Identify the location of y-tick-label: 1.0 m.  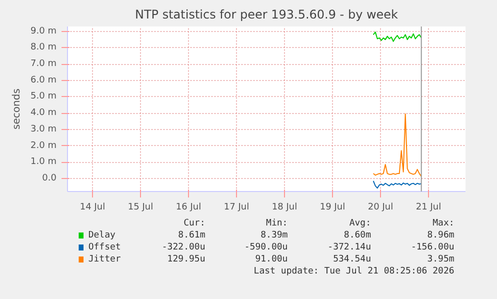
(43, 162).